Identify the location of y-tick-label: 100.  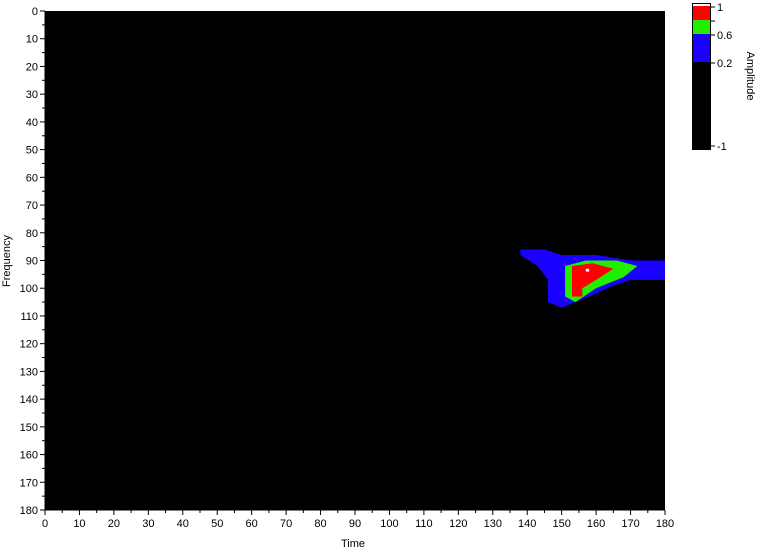
(29, 289).